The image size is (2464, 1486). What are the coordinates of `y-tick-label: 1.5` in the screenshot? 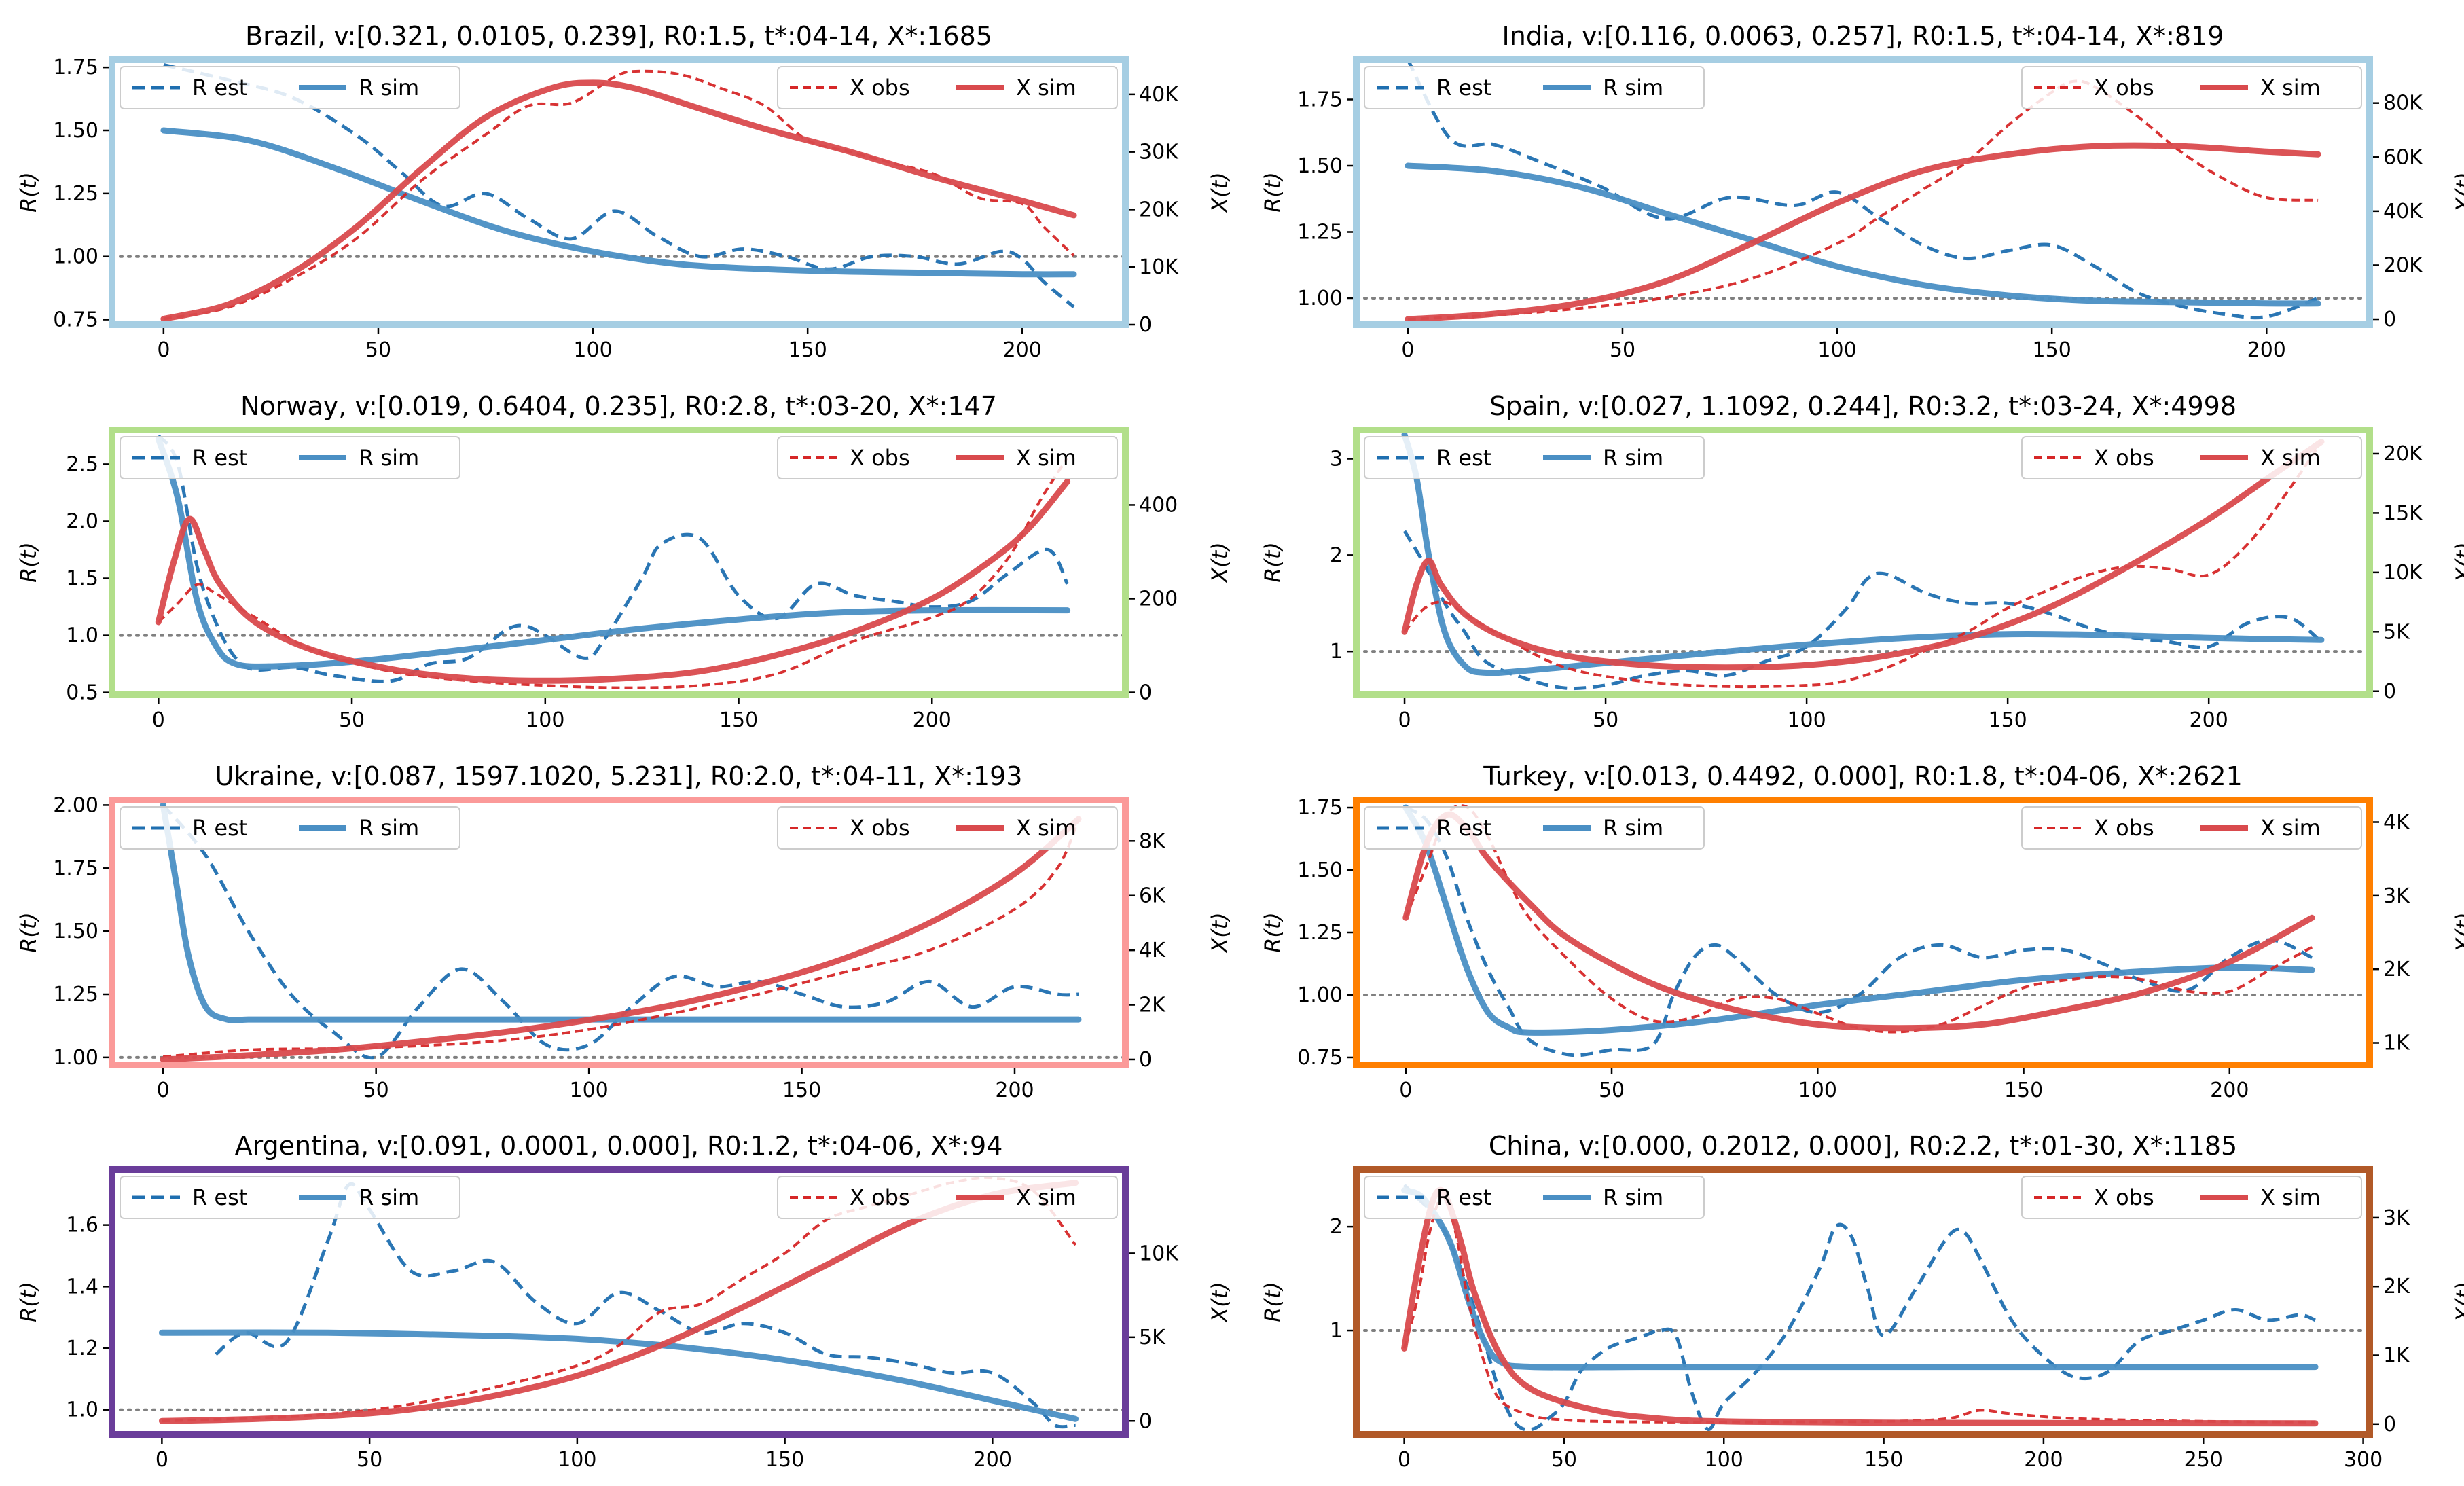 It's located at (82, 579).